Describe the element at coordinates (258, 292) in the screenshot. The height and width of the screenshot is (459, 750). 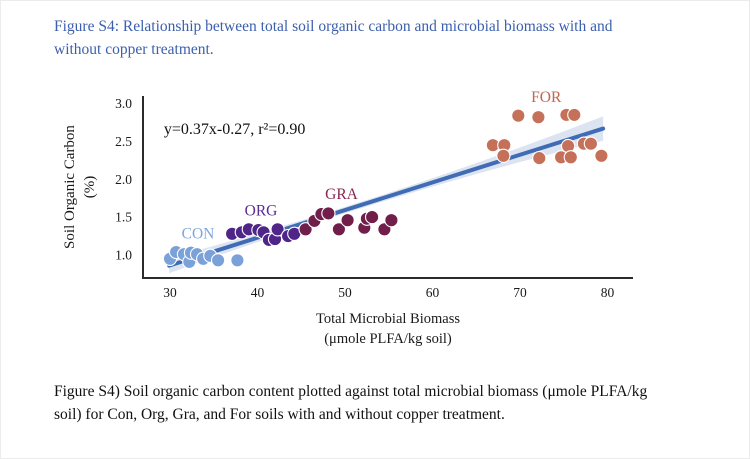
I see `x-tick-label: 40` at that location.